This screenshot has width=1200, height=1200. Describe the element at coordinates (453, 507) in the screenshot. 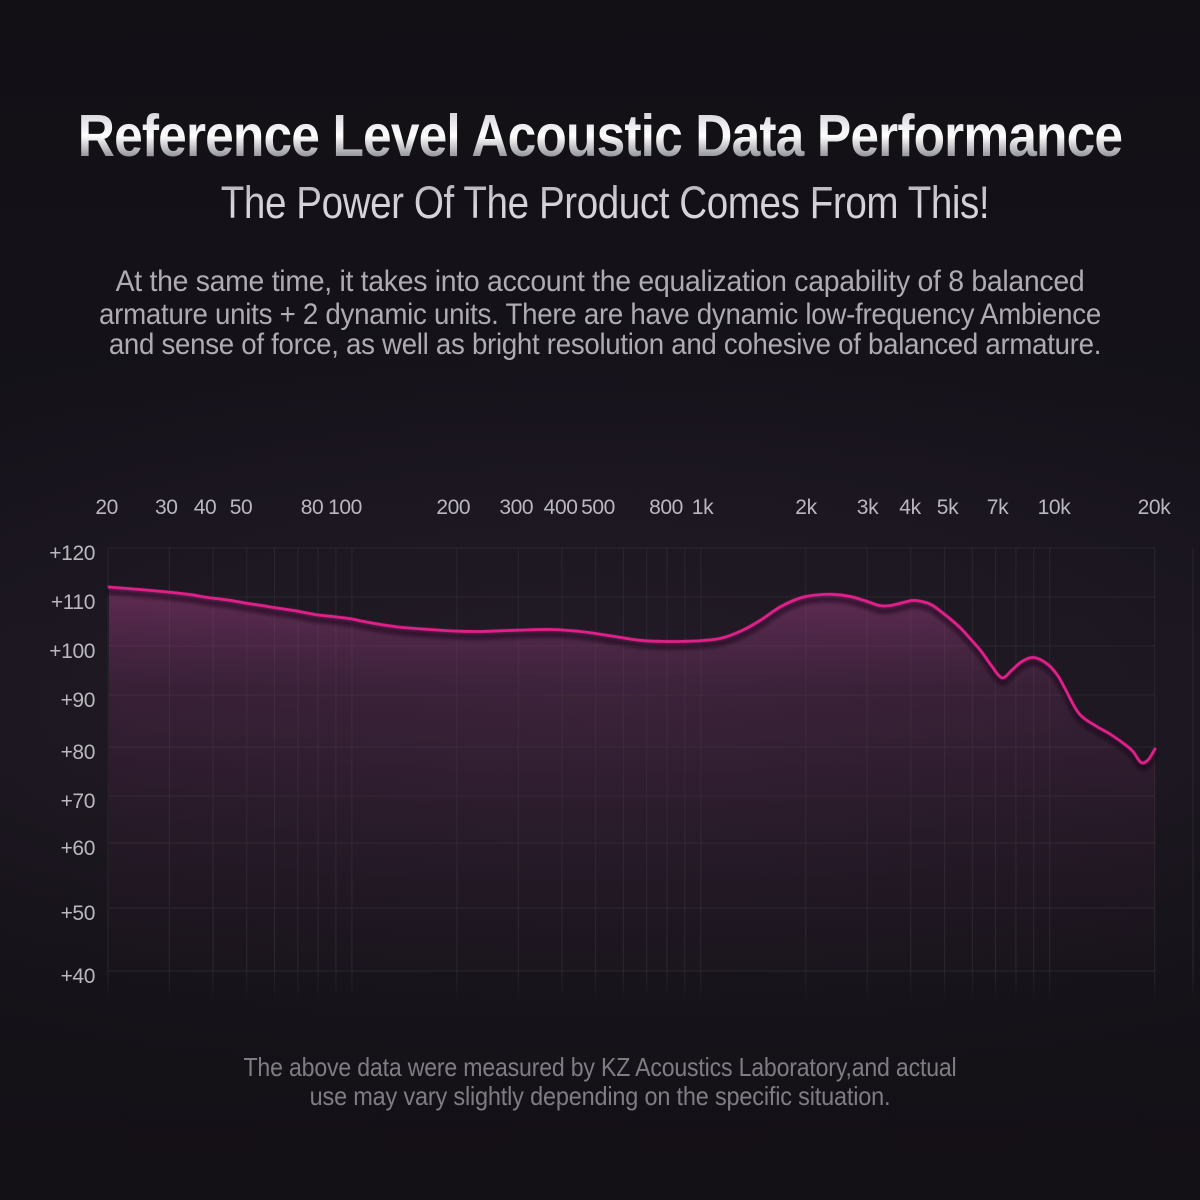

I see `svg-text: 200` at that location.